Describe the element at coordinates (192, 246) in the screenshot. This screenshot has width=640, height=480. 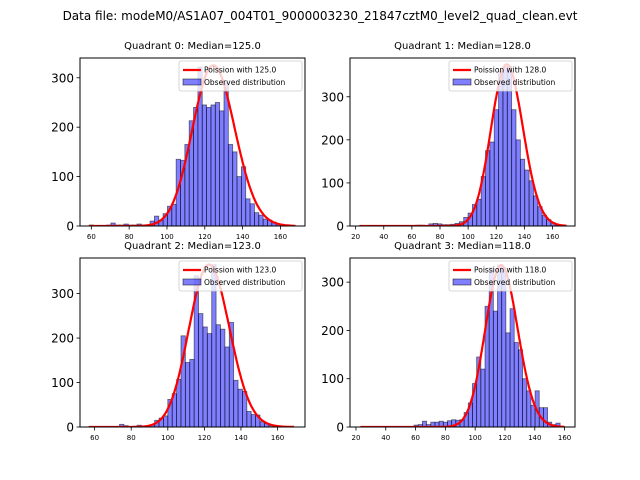
I see `subplot-title: Quadrant 2: Median=123.0` at that location.